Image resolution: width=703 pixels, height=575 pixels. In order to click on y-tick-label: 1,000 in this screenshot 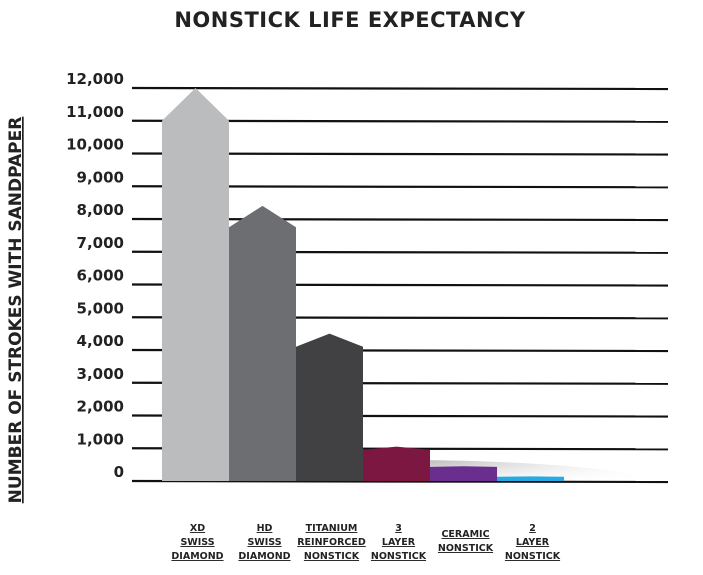, I will do `click(100, 439)`.